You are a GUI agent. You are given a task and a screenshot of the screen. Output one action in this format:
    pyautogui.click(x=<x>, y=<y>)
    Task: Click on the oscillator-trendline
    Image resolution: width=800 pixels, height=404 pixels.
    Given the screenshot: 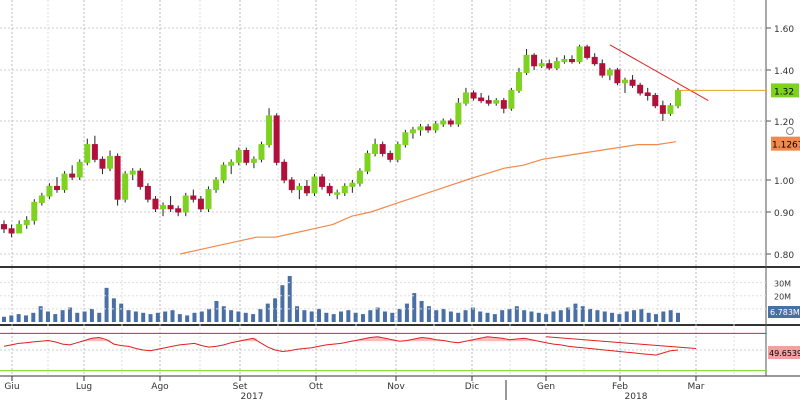 What is the action you would take?
    pyautogui.click(x=621, y=343)
    